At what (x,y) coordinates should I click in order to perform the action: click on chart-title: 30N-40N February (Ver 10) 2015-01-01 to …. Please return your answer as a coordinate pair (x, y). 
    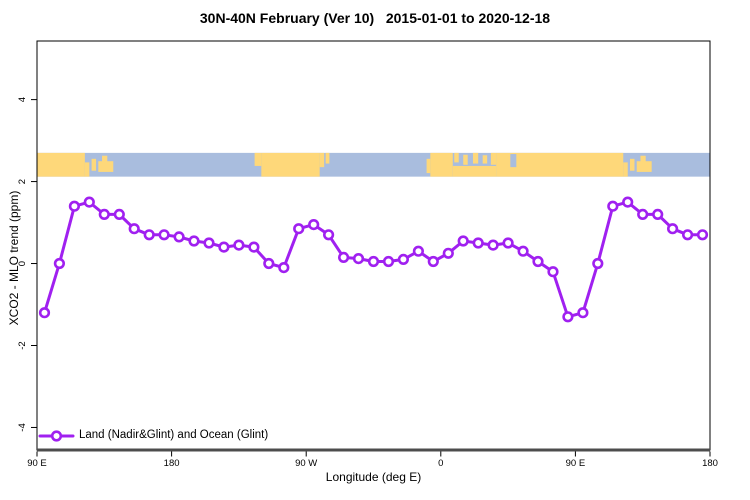
    Looking at the image, I should click on (375, 18).